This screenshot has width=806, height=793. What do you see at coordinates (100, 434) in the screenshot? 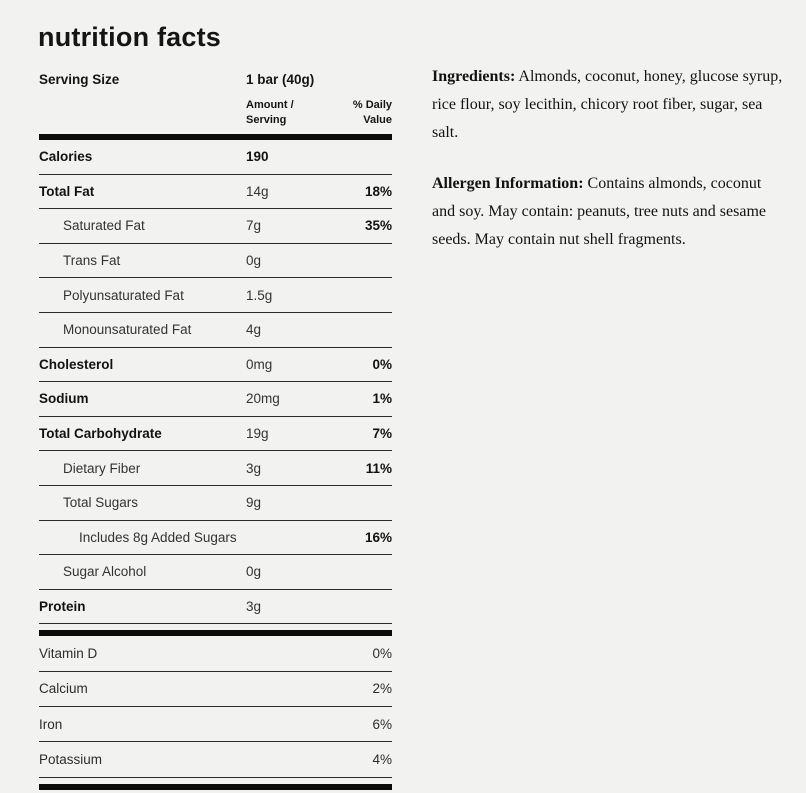
I see `nutrient-label: Total Carbohydrate` at bounding box center [100, 434].